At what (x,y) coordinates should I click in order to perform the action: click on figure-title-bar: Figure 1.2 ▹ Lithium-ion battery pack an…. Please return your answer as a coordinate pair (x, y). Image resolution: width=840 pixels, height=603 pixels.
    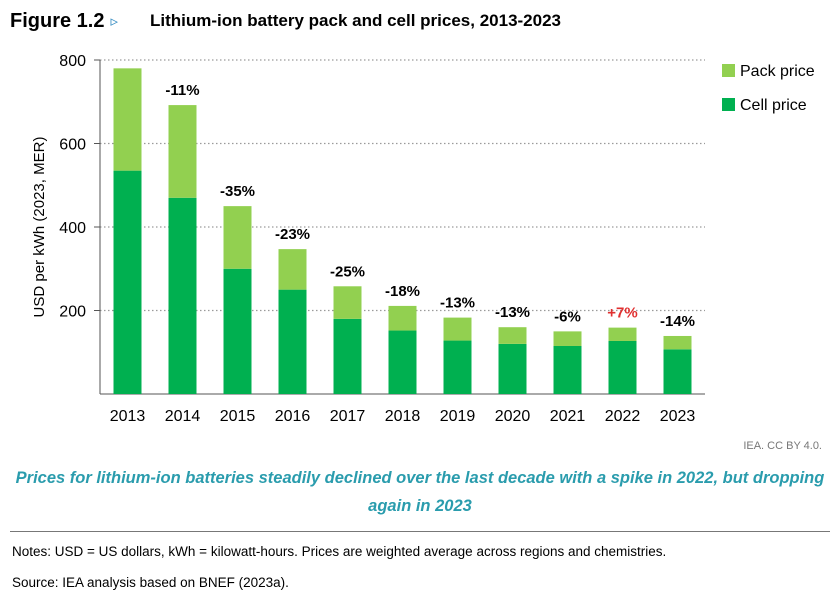
    Looking at the image, I should click on (420, 21).